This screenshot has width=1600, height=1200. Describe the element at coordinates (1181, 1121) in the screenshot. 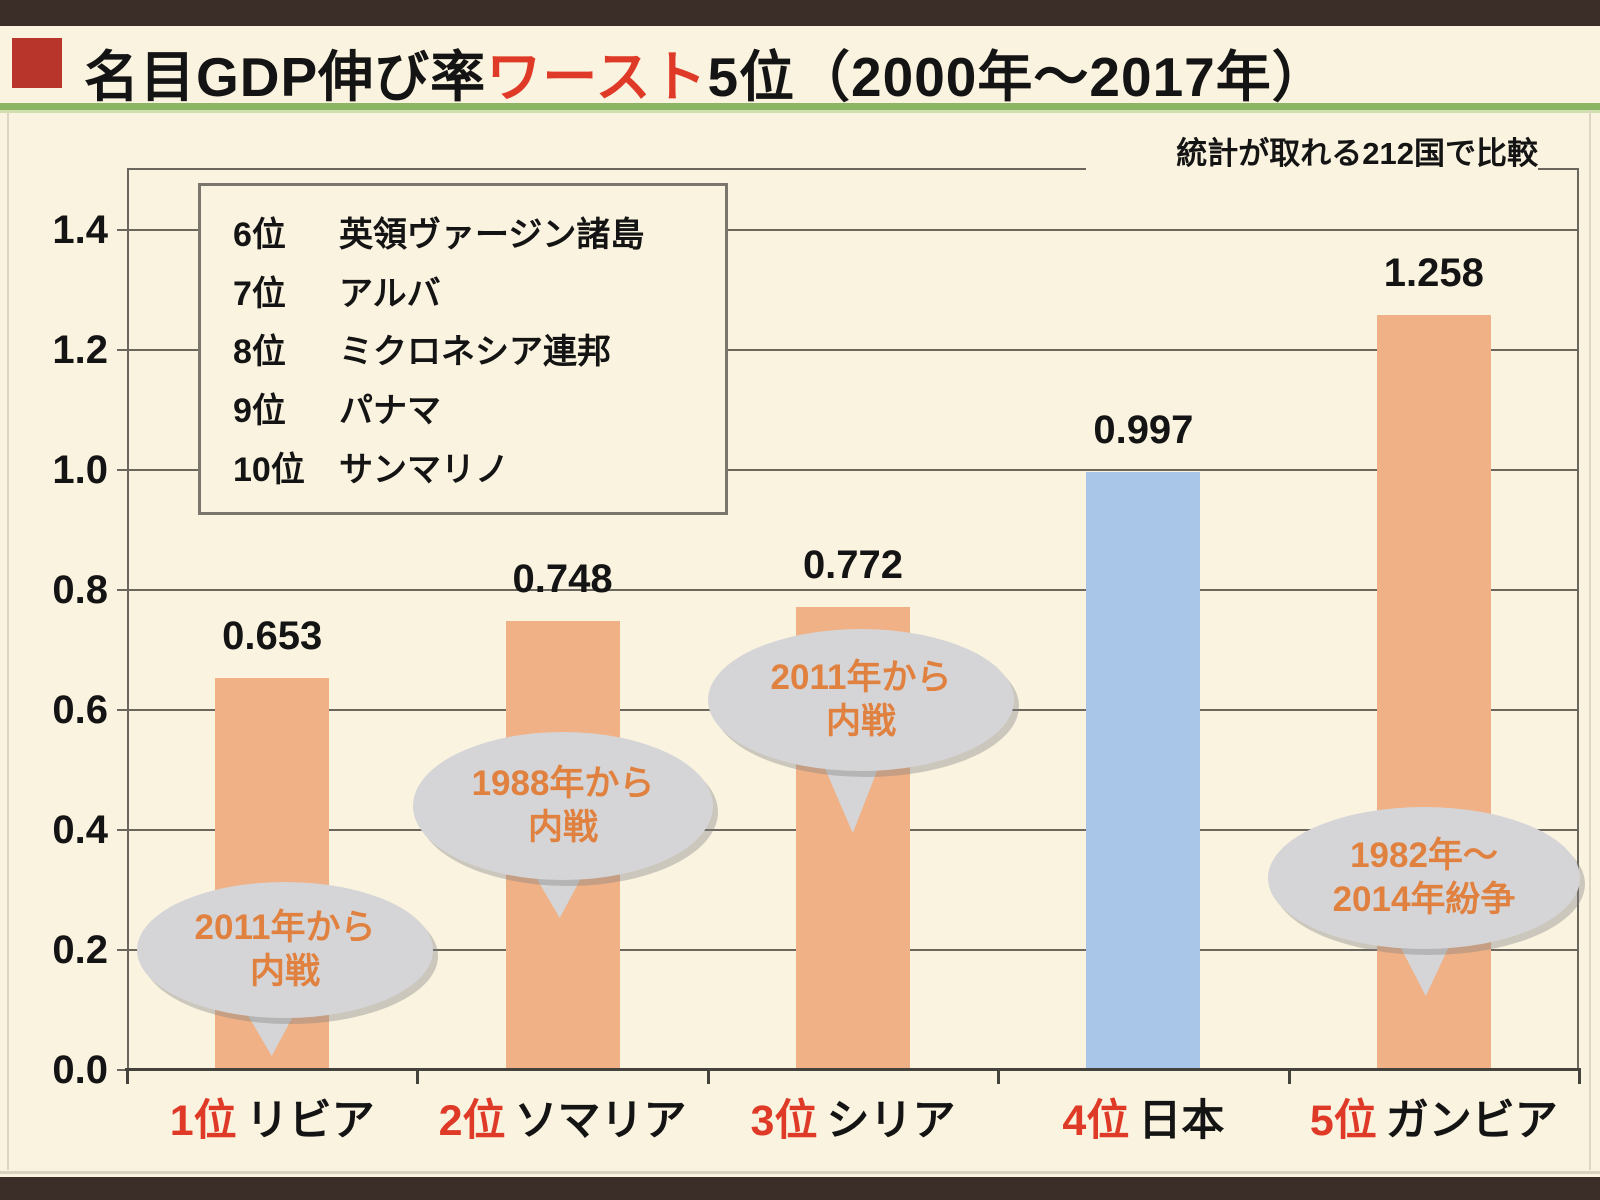

I see `x-label-name: 日本` at that location.